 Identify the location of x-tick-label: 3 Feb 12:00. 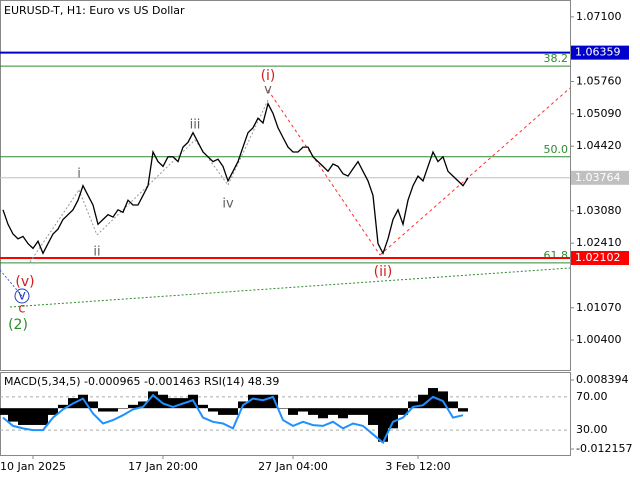
(417, 466).